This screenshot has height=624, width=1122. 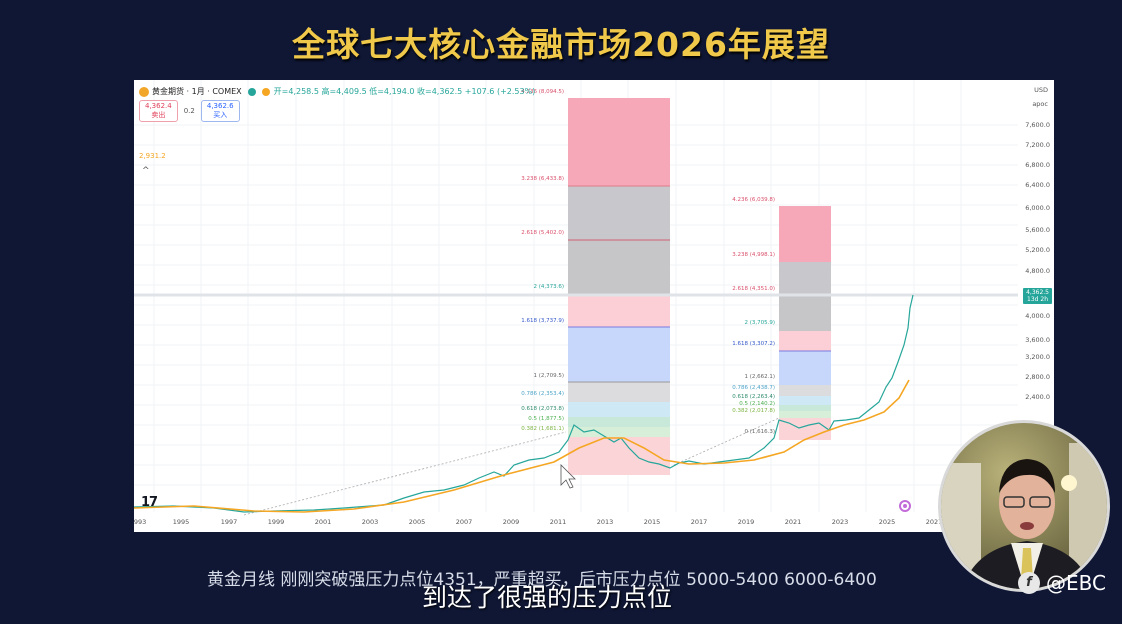 What do you see at coordinates (605, 522) in the screenshot?
I see `x-tick: 2013` at bounding box center [605, 522].